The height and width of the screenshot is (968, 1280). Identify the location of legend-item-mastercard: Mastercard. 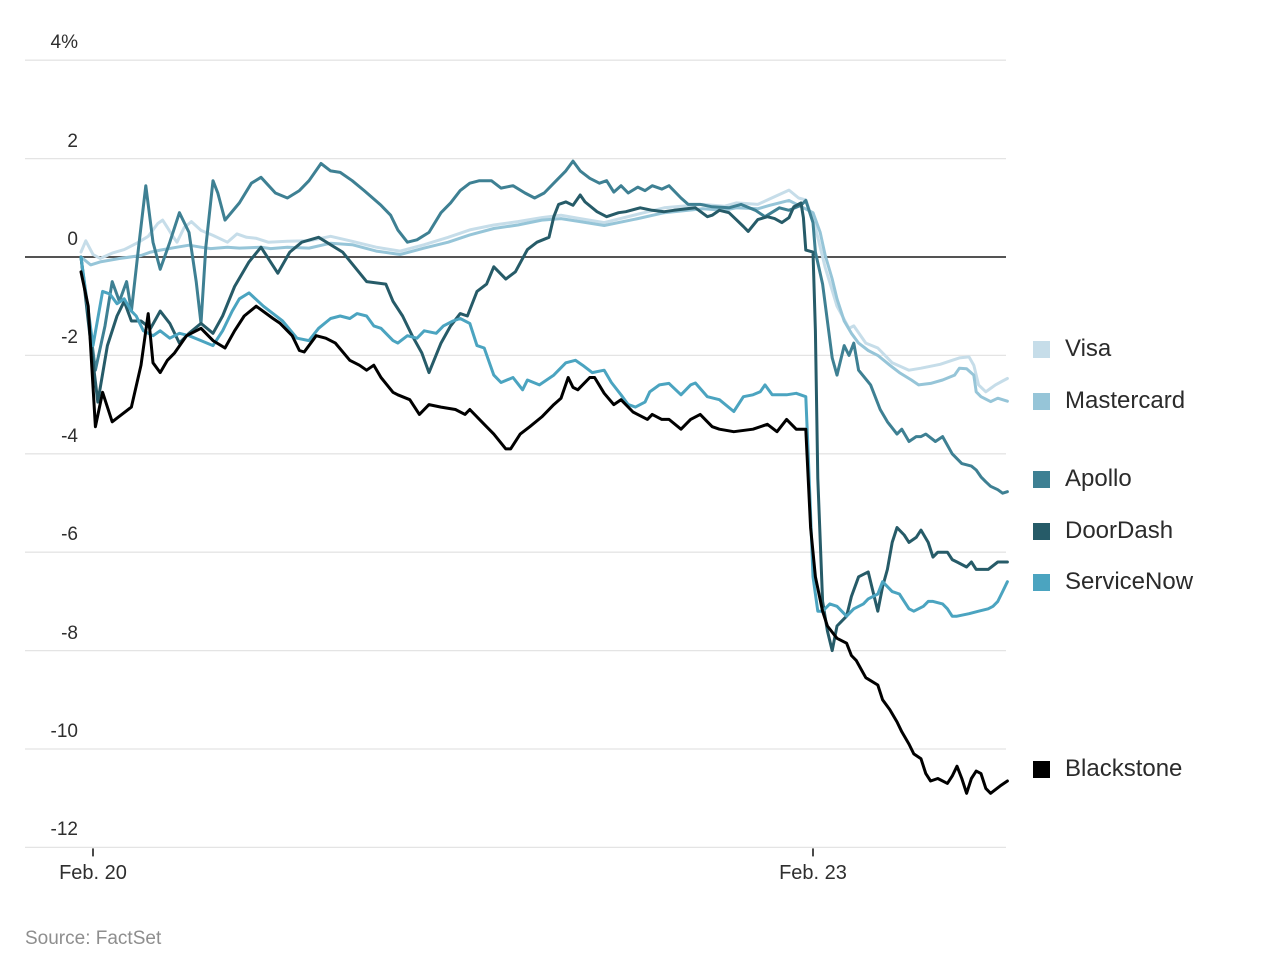
(1109, 401).